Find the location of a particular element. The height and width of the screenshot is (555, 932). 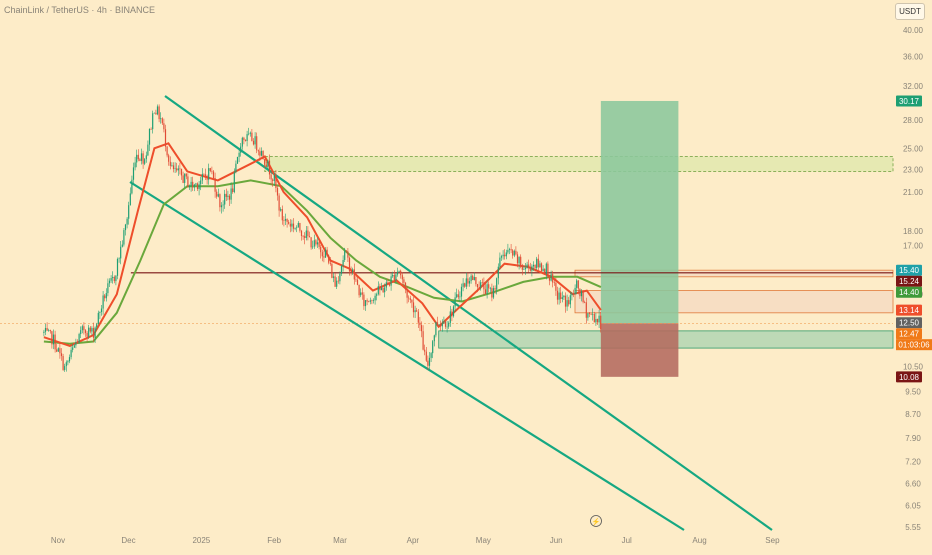

y-tick-label: 32.00 is located at coordinates (913, 86).